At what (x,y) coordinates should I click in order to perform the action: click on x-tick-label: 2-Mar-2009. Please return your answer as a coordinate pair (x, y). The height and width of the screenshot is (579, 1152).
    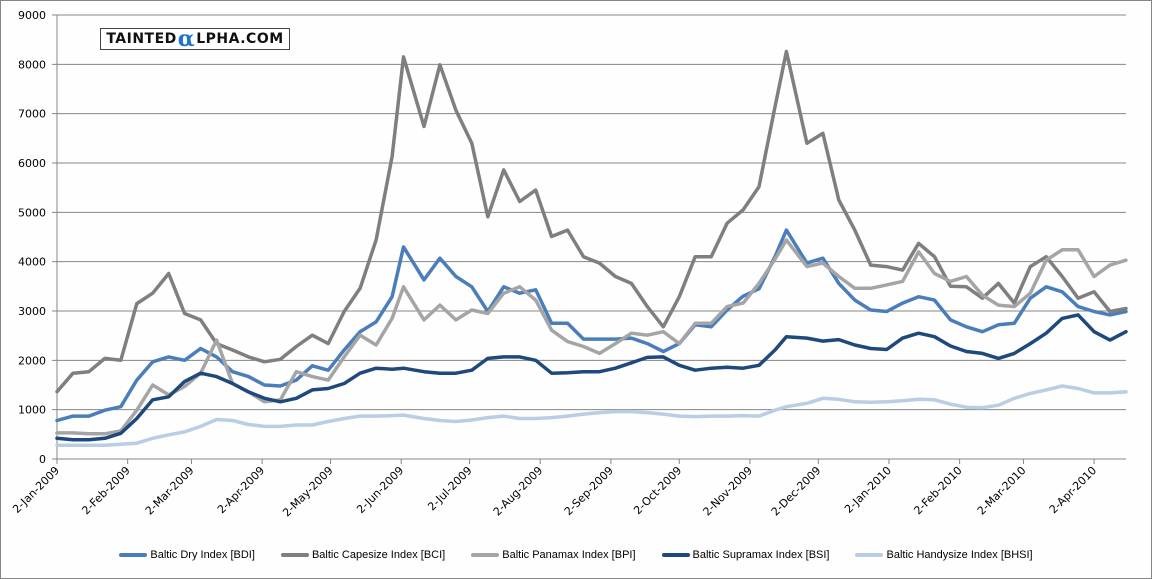
    Looking at the image, I should click on (170, 491).